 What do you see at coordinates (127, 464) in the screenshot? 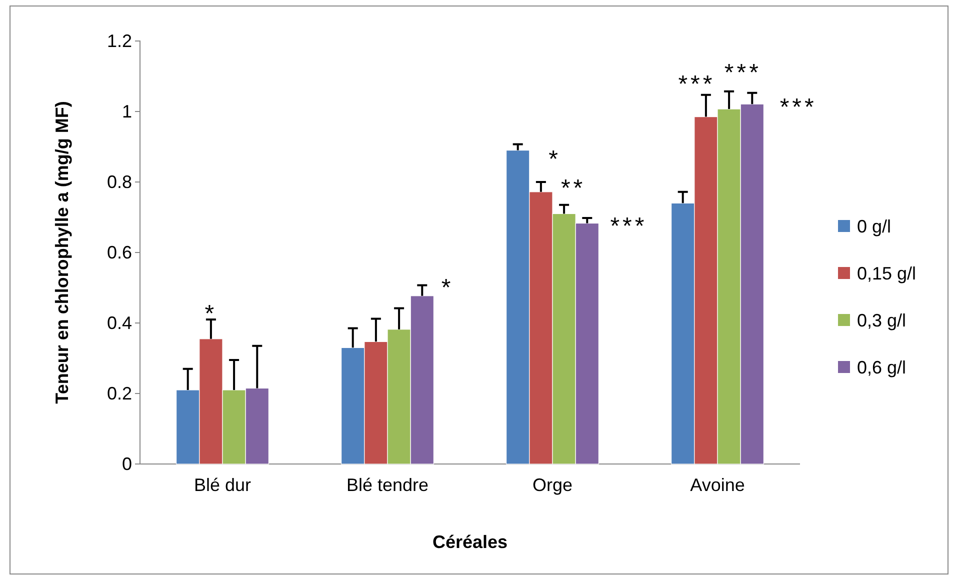
I see `y-tick-label: 0` at bounding box center [127, 464].